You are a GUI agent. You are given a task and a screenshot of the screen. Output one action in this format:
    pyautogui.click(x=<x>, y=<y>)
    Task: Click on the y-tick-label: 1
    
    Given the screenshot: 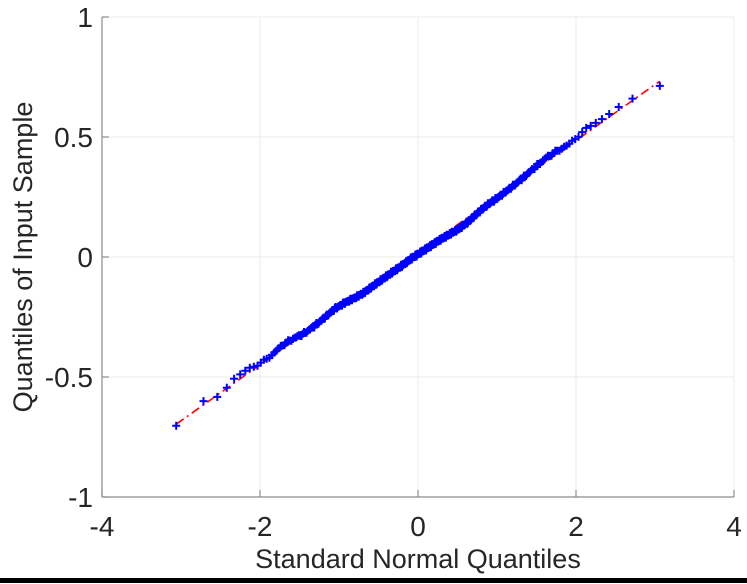 What is the action you would take?
    pyautogui.click(x=85, y=17)
    